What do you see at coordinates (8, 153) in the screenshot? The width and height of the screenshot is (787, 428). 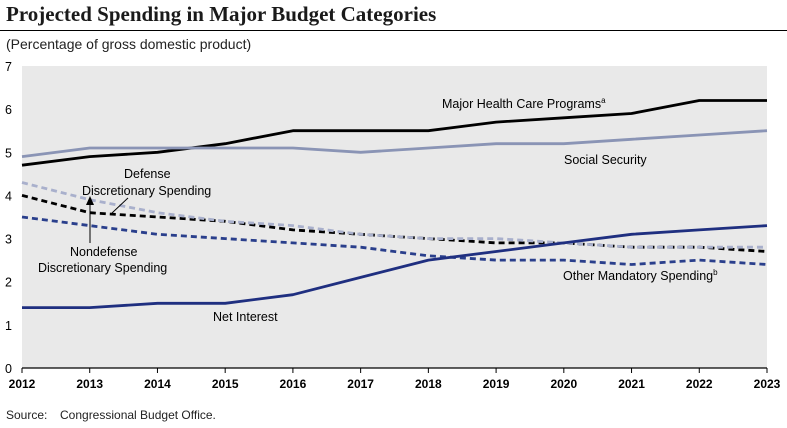 I see `y-tick-label: 5` at bounding box center [8, 153].